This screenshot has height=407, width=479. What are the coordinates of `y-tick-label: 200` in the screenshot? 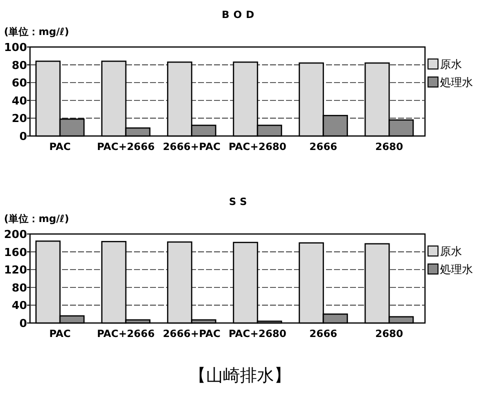 It's located at (16, 234).